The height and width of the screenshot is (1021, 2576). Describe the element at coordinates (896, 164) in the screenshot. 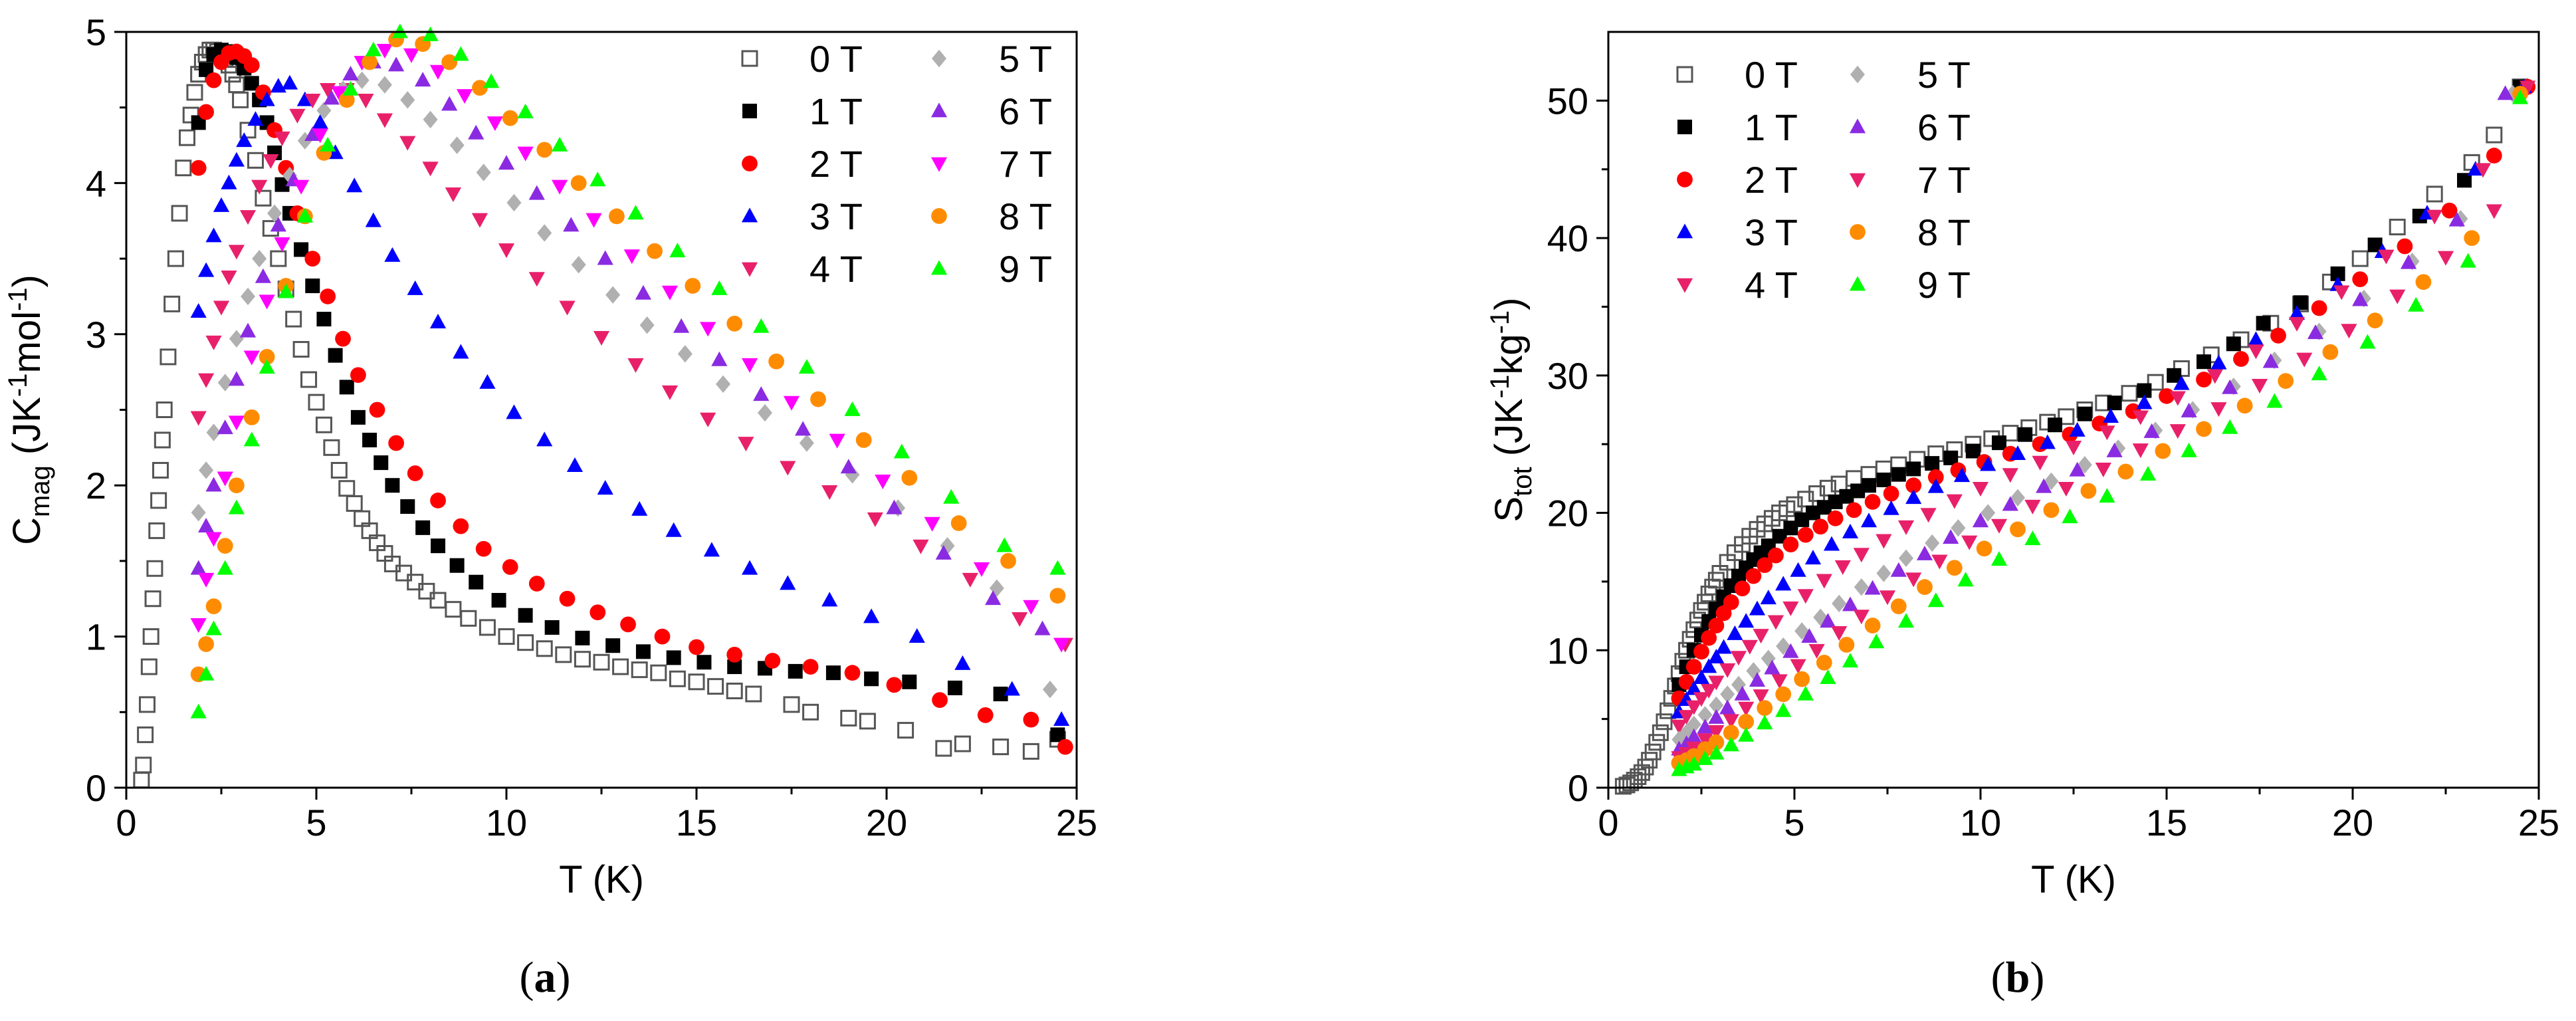

I see `panel-a-legend: 0 T 1 T 2 T 3 T 4 T 5 T 6 T 7 T 8 T 9 T` at that location.